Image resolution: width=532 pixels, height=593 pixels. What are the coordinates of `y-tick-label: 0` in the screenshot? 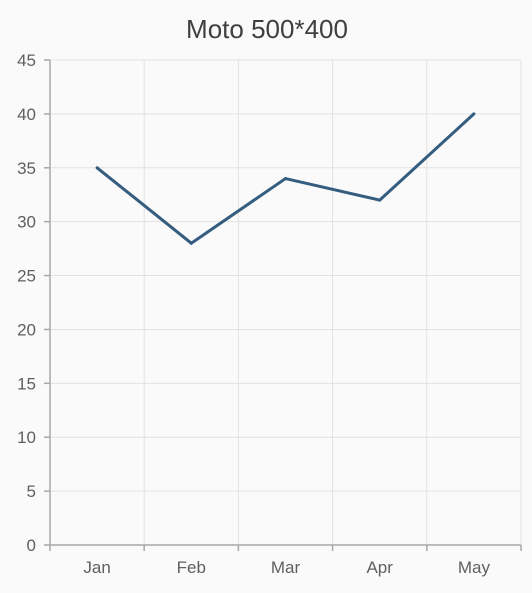 It's located at (31, 545).